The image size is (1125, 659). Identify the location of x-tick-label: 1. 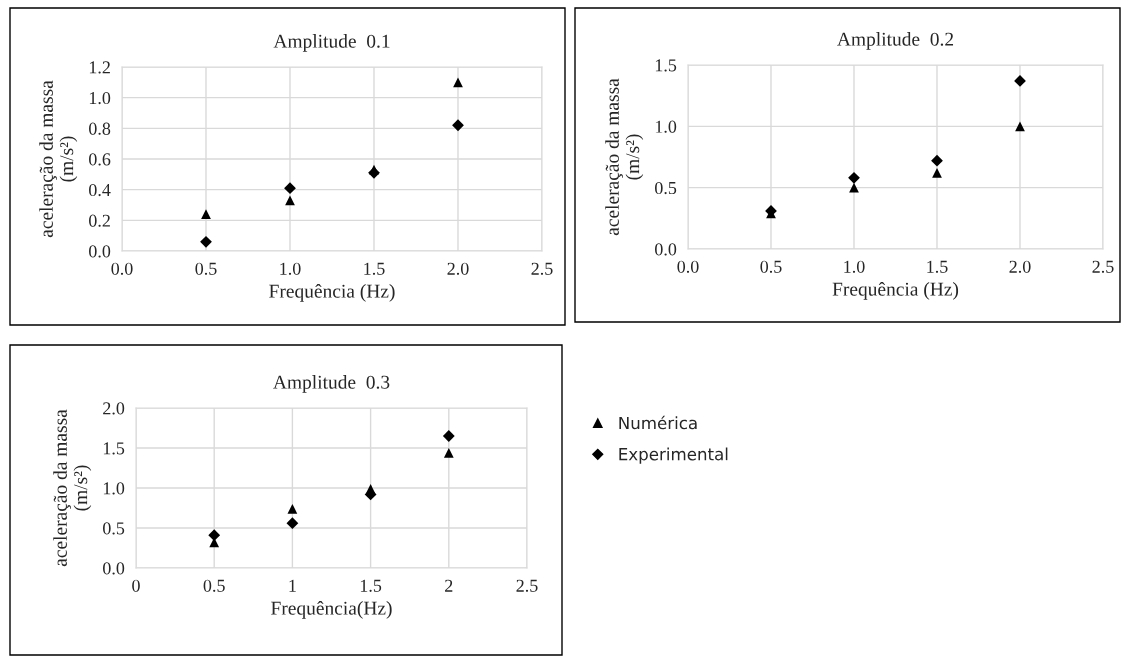
(292, 585).